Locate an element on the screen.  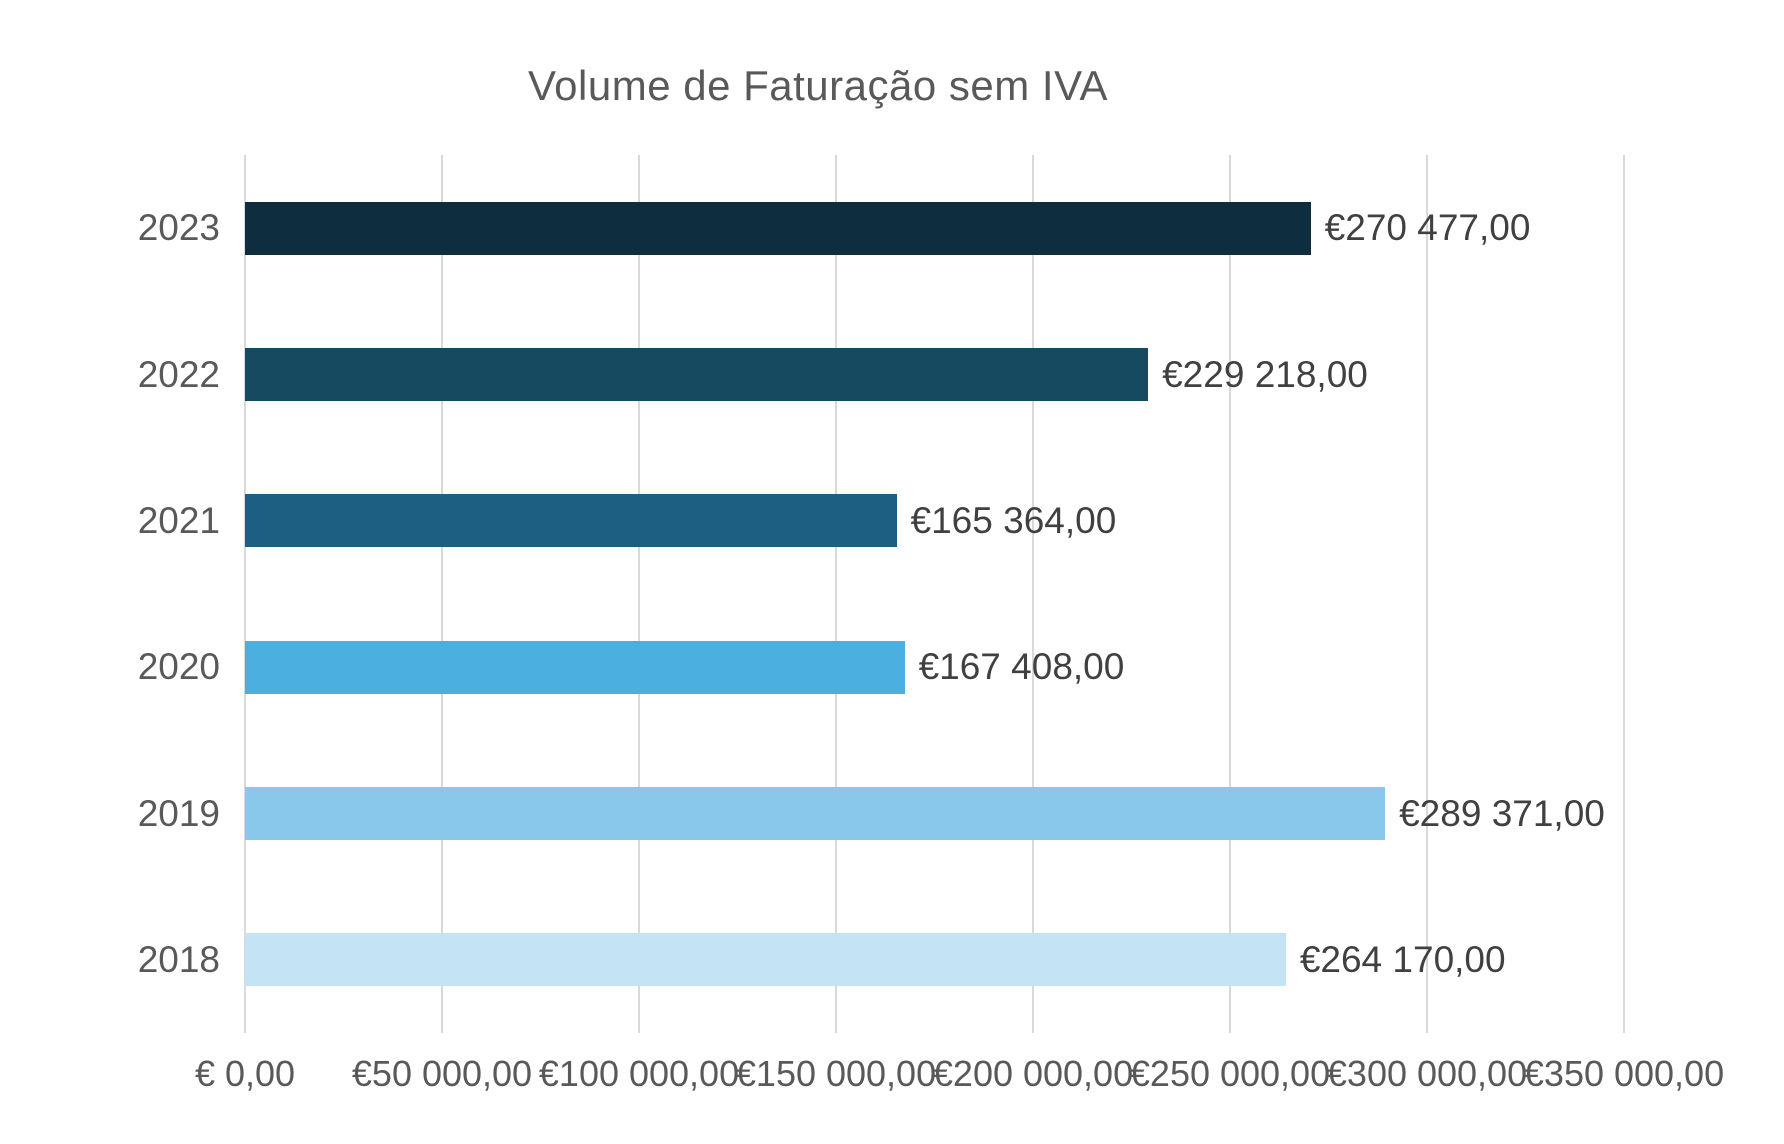
data-label: €270 477,00 is located at coordinates (1427, 228).